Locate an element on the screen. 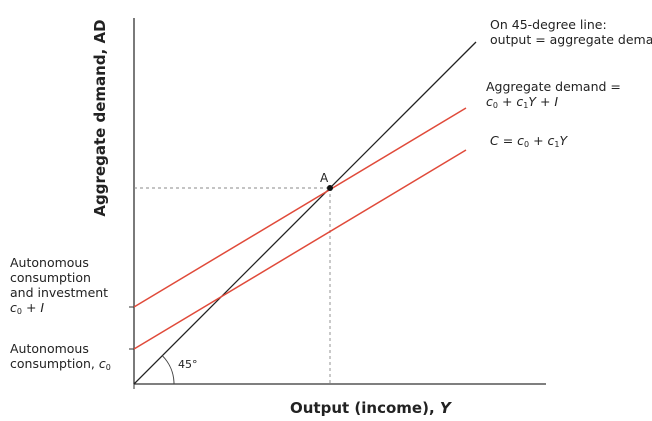  y-axis-title: Aggregate demand, AD is located at coordinates (100, 118).